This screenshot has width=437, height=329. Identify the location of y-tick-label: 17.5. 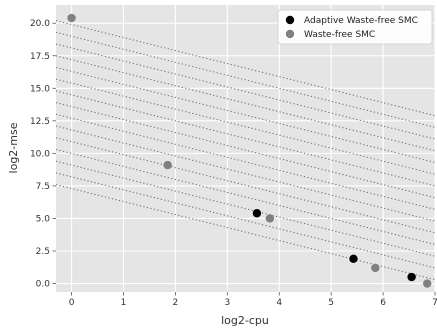
(40, 57).